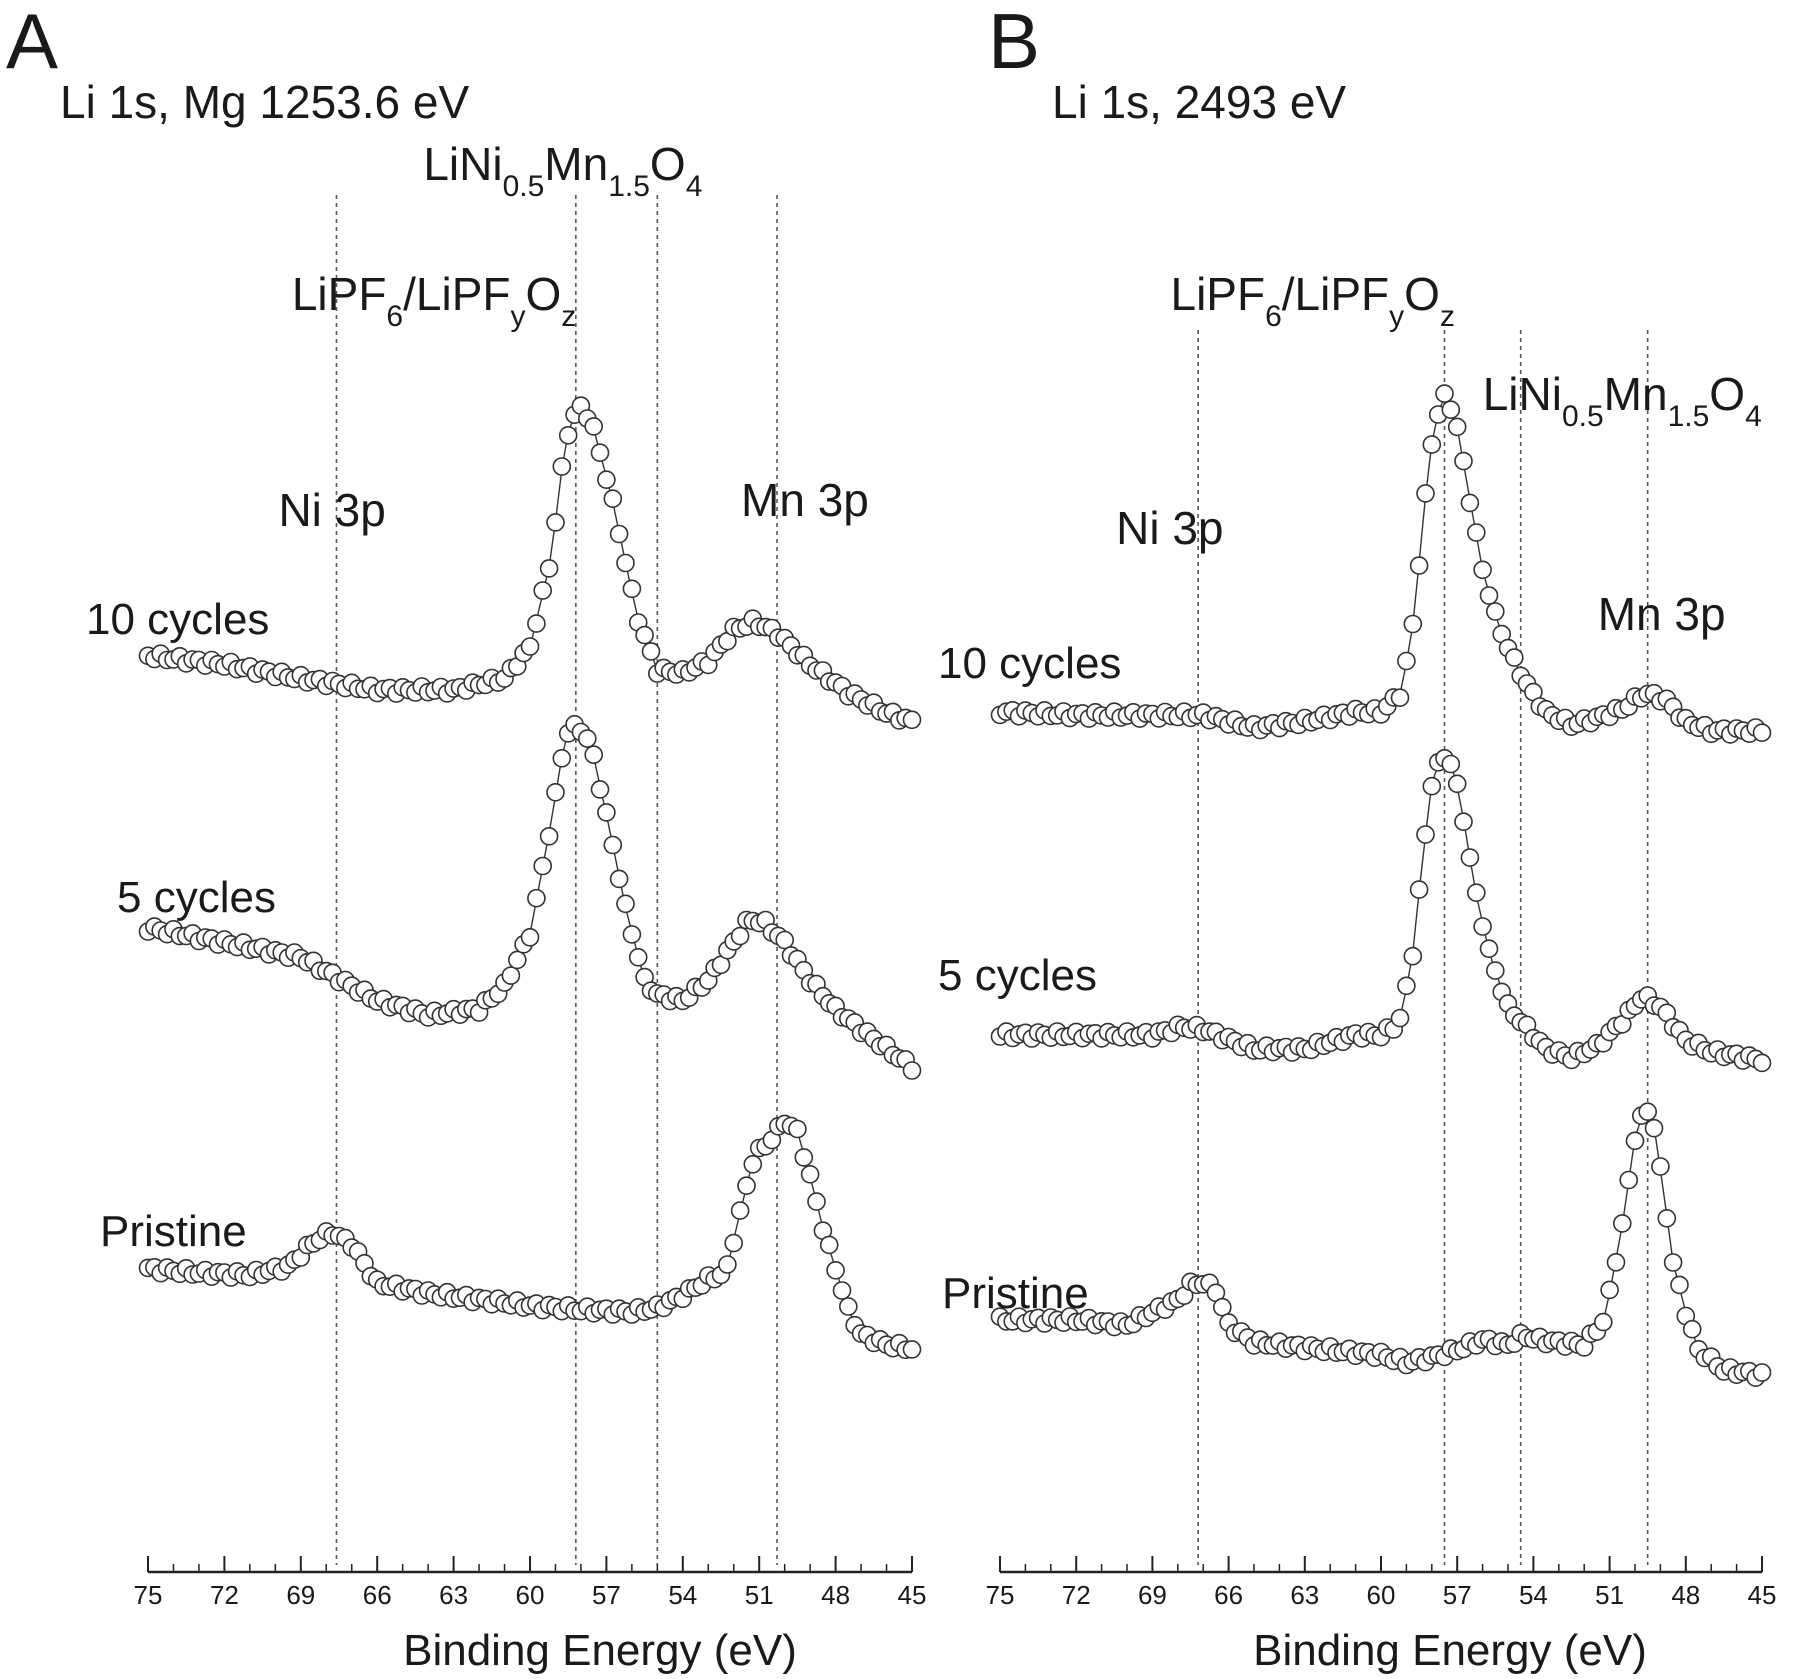 The height and width of the screenshot is (1679, 1800). I want to click on panel-b-tick-label: 63, so click(1304, 1595).